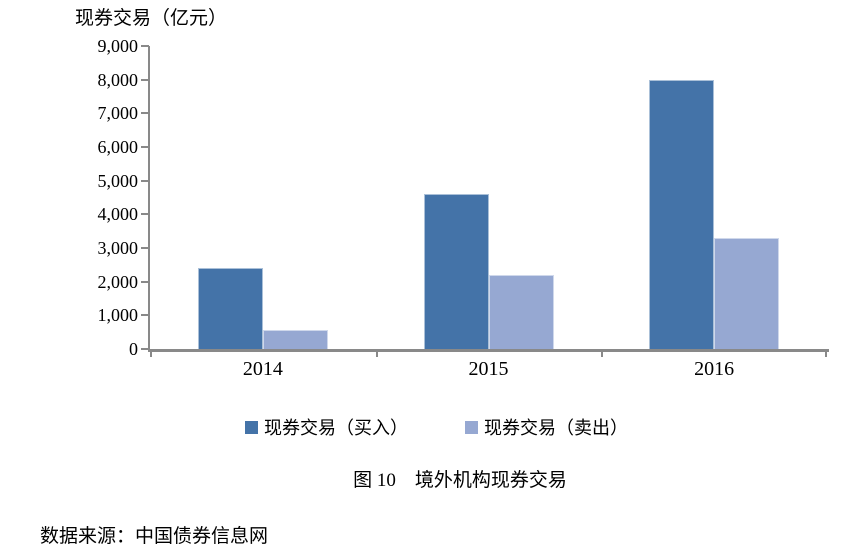  I want to click on data-source: 数据来源：中国债券信息网, so click(154, 536).